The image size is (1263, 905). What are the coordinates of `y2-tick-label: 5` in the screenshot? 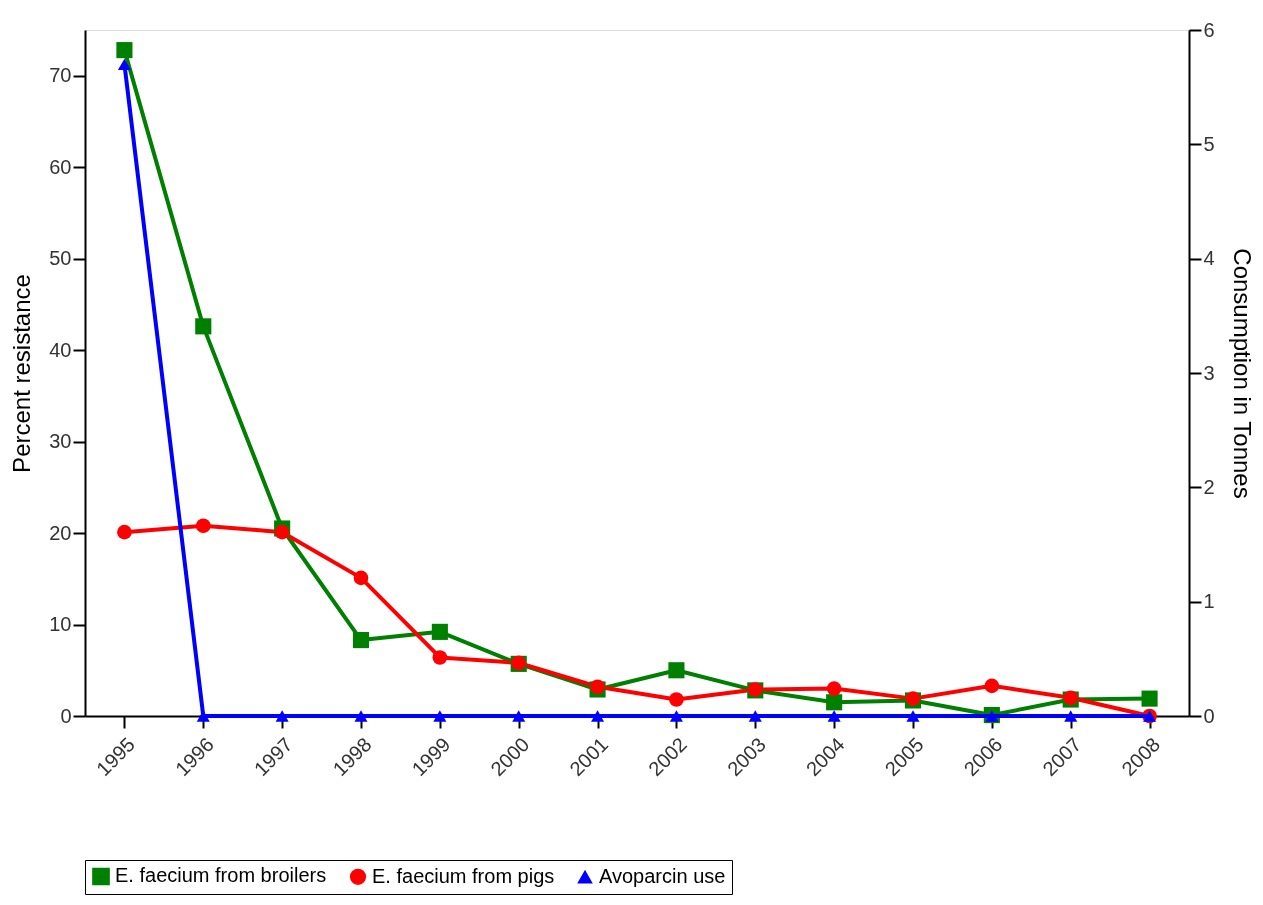 It's located at (1209, 143).